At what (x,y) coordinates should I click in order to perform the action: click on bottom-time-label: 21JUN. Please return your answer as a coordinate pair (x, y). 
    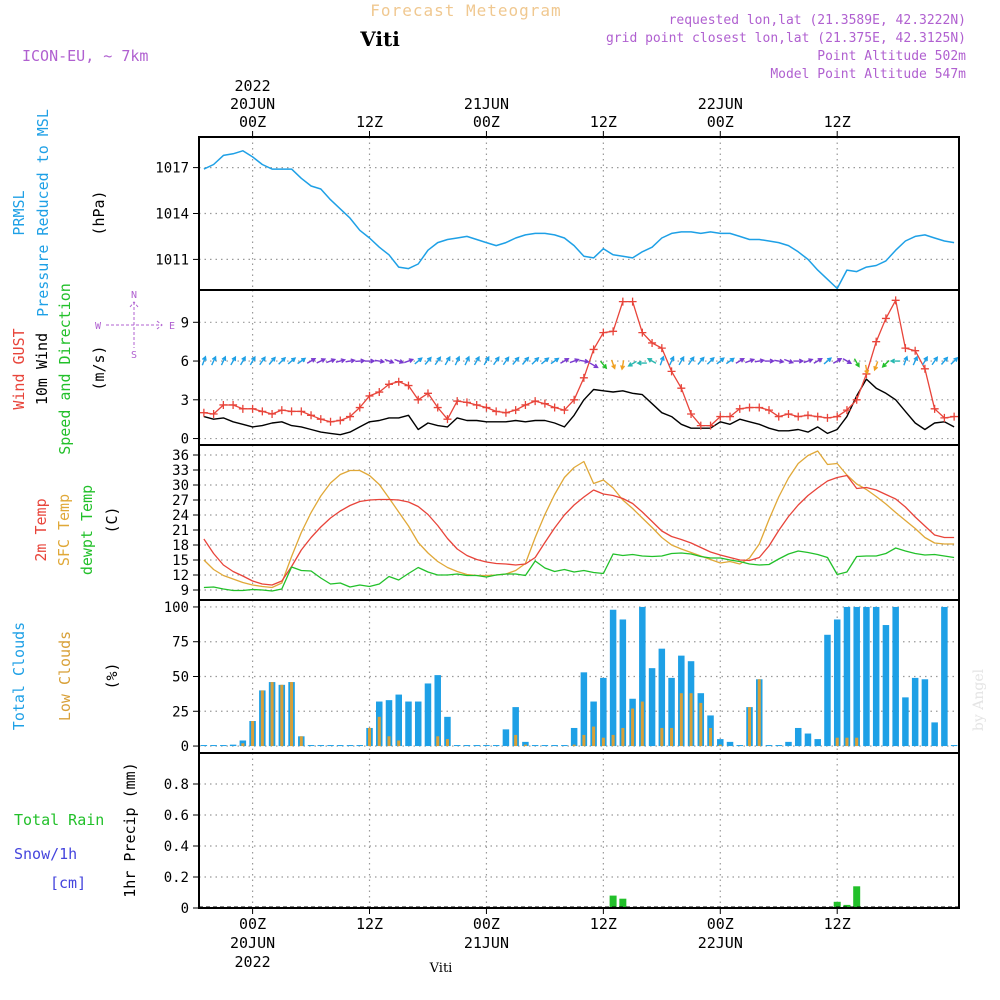
    Looking at the image, I should click on (486, 943).